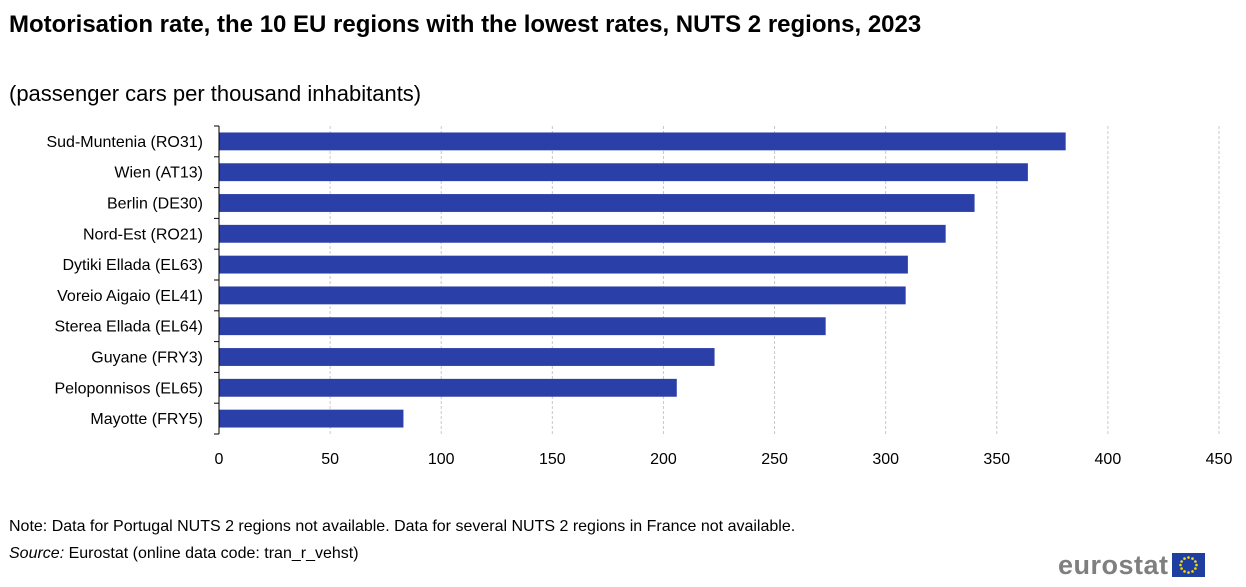  What do you see at coordinates (133, 265) in the screenshot?
I see `category-label: Dytiki Ellada (EL63)` at bounding box center [133, 265].